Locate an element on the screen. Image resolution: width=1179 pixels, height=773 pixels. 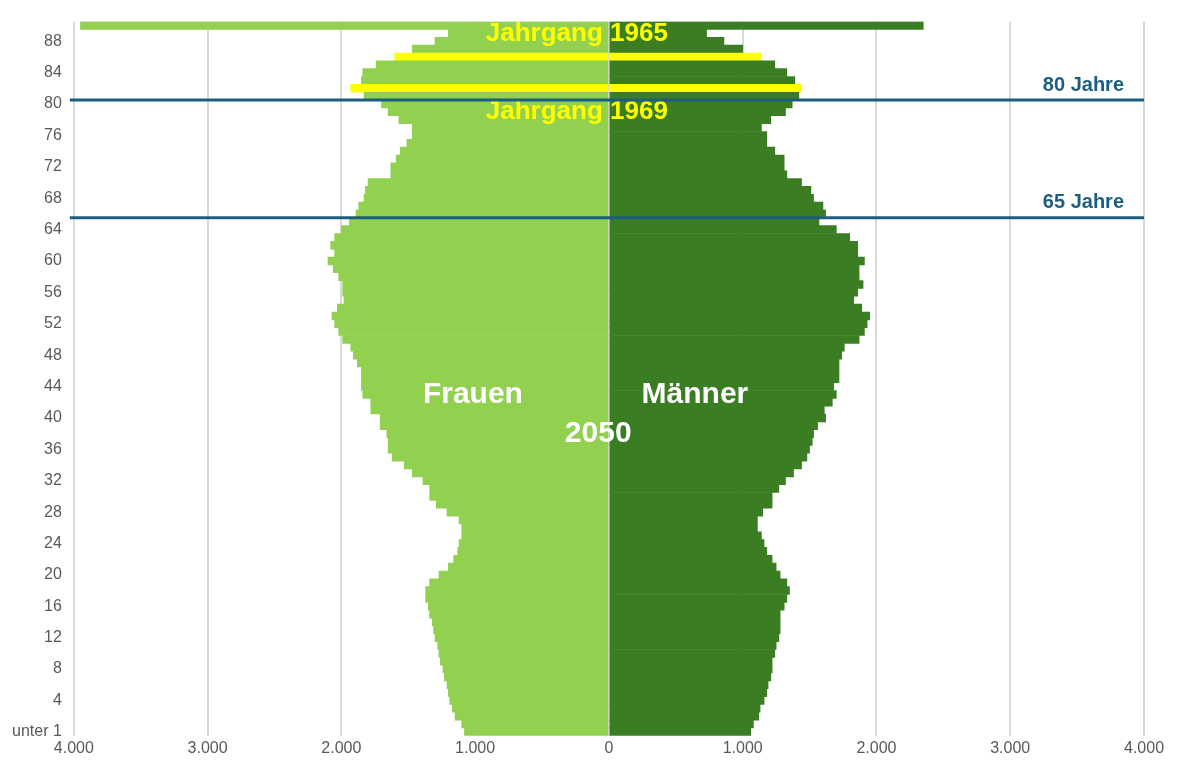
y-tick-label: 12 is located at coordinates (53, 637).